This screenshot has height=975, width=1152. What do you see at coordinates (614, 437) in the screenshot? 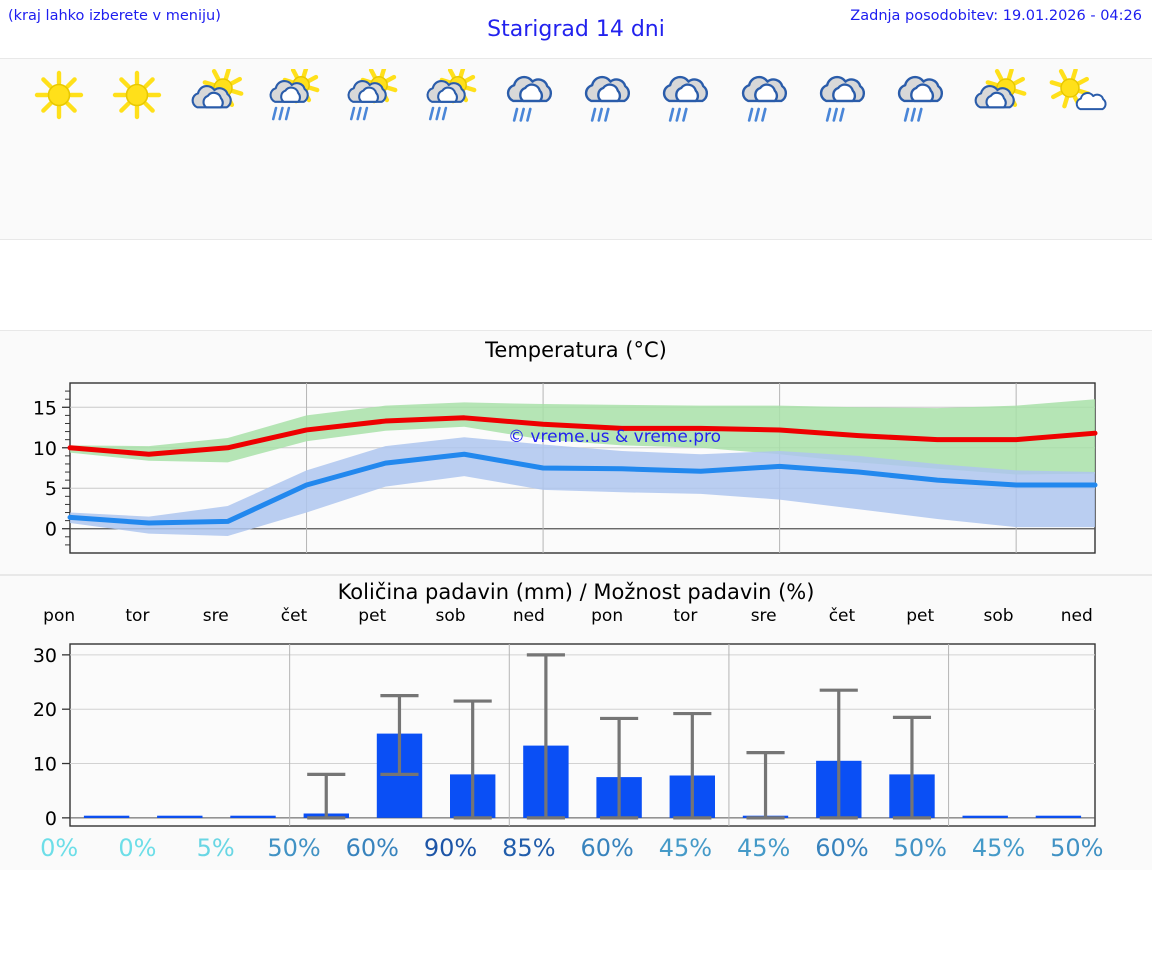
I see `watermark: © vreme.us & vreme.pro` at bounding box center [614, 437].